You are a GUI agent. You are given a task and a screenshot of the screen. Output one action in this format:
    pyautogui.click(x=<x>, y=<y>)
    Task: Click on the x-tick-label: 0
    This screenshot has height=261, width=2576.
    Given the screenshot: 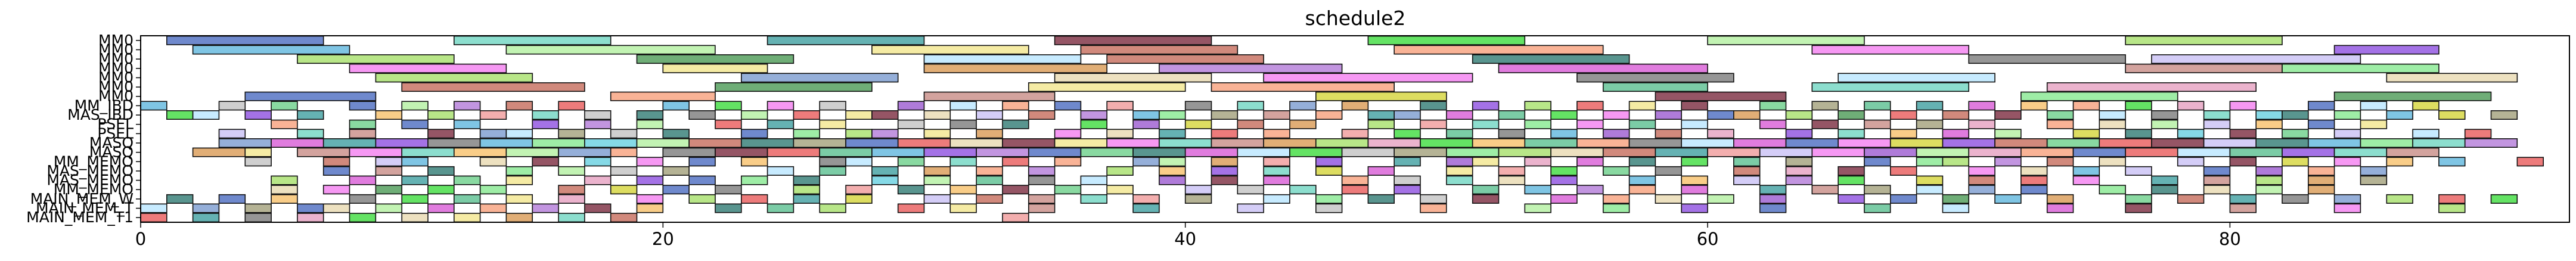 What is the action you would take?
    pyautogui.click(x=140, y=239)
    